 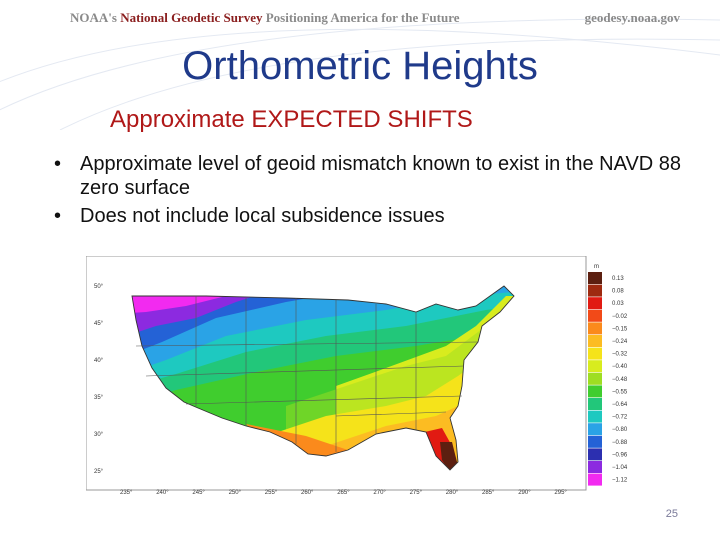 I want to click on lon-label: 260°, so click(x=307, y=493).